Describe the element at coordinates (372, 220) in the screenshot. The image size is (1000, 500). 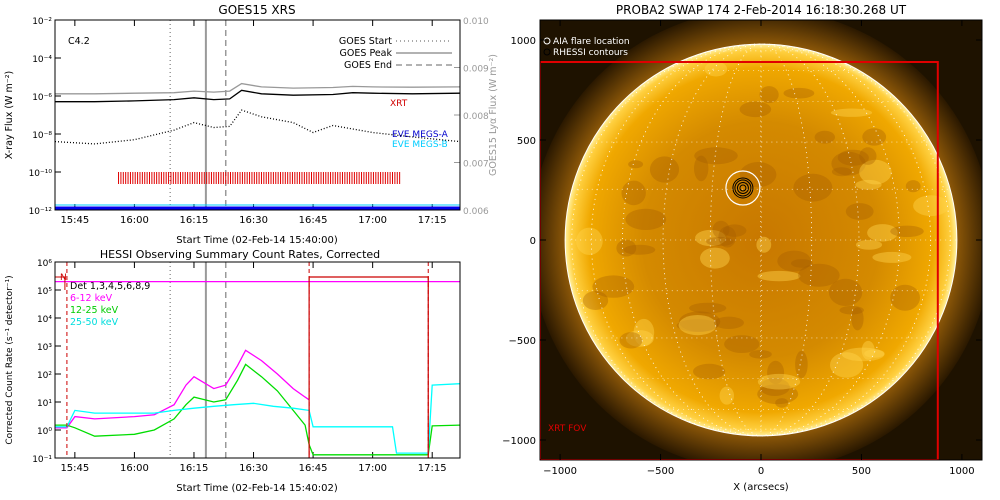
I see `x-tick-label: 17:00` at that location.